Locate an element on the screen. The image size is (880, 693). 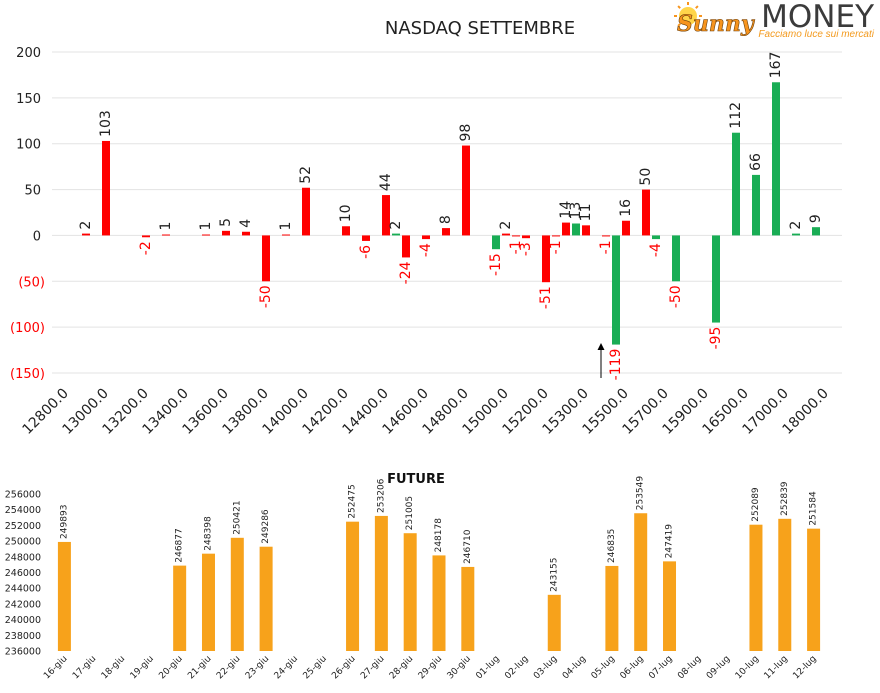
future-x-tick-label: 10-lug is located at coordinates (747, 667).